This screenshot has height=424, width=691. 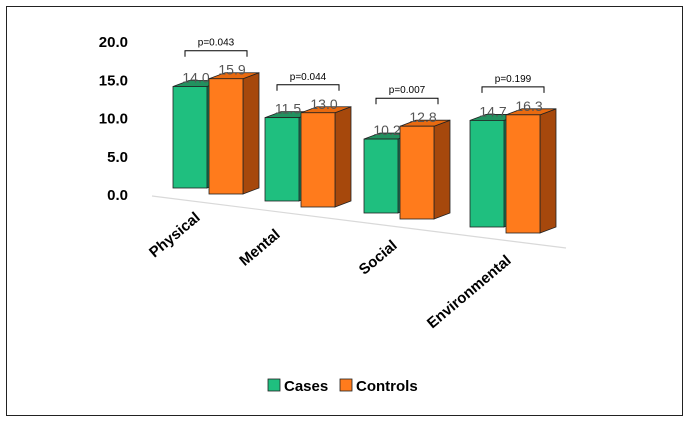 I want to click on legend-label-cases: Cases, so click(x=306, y=386).